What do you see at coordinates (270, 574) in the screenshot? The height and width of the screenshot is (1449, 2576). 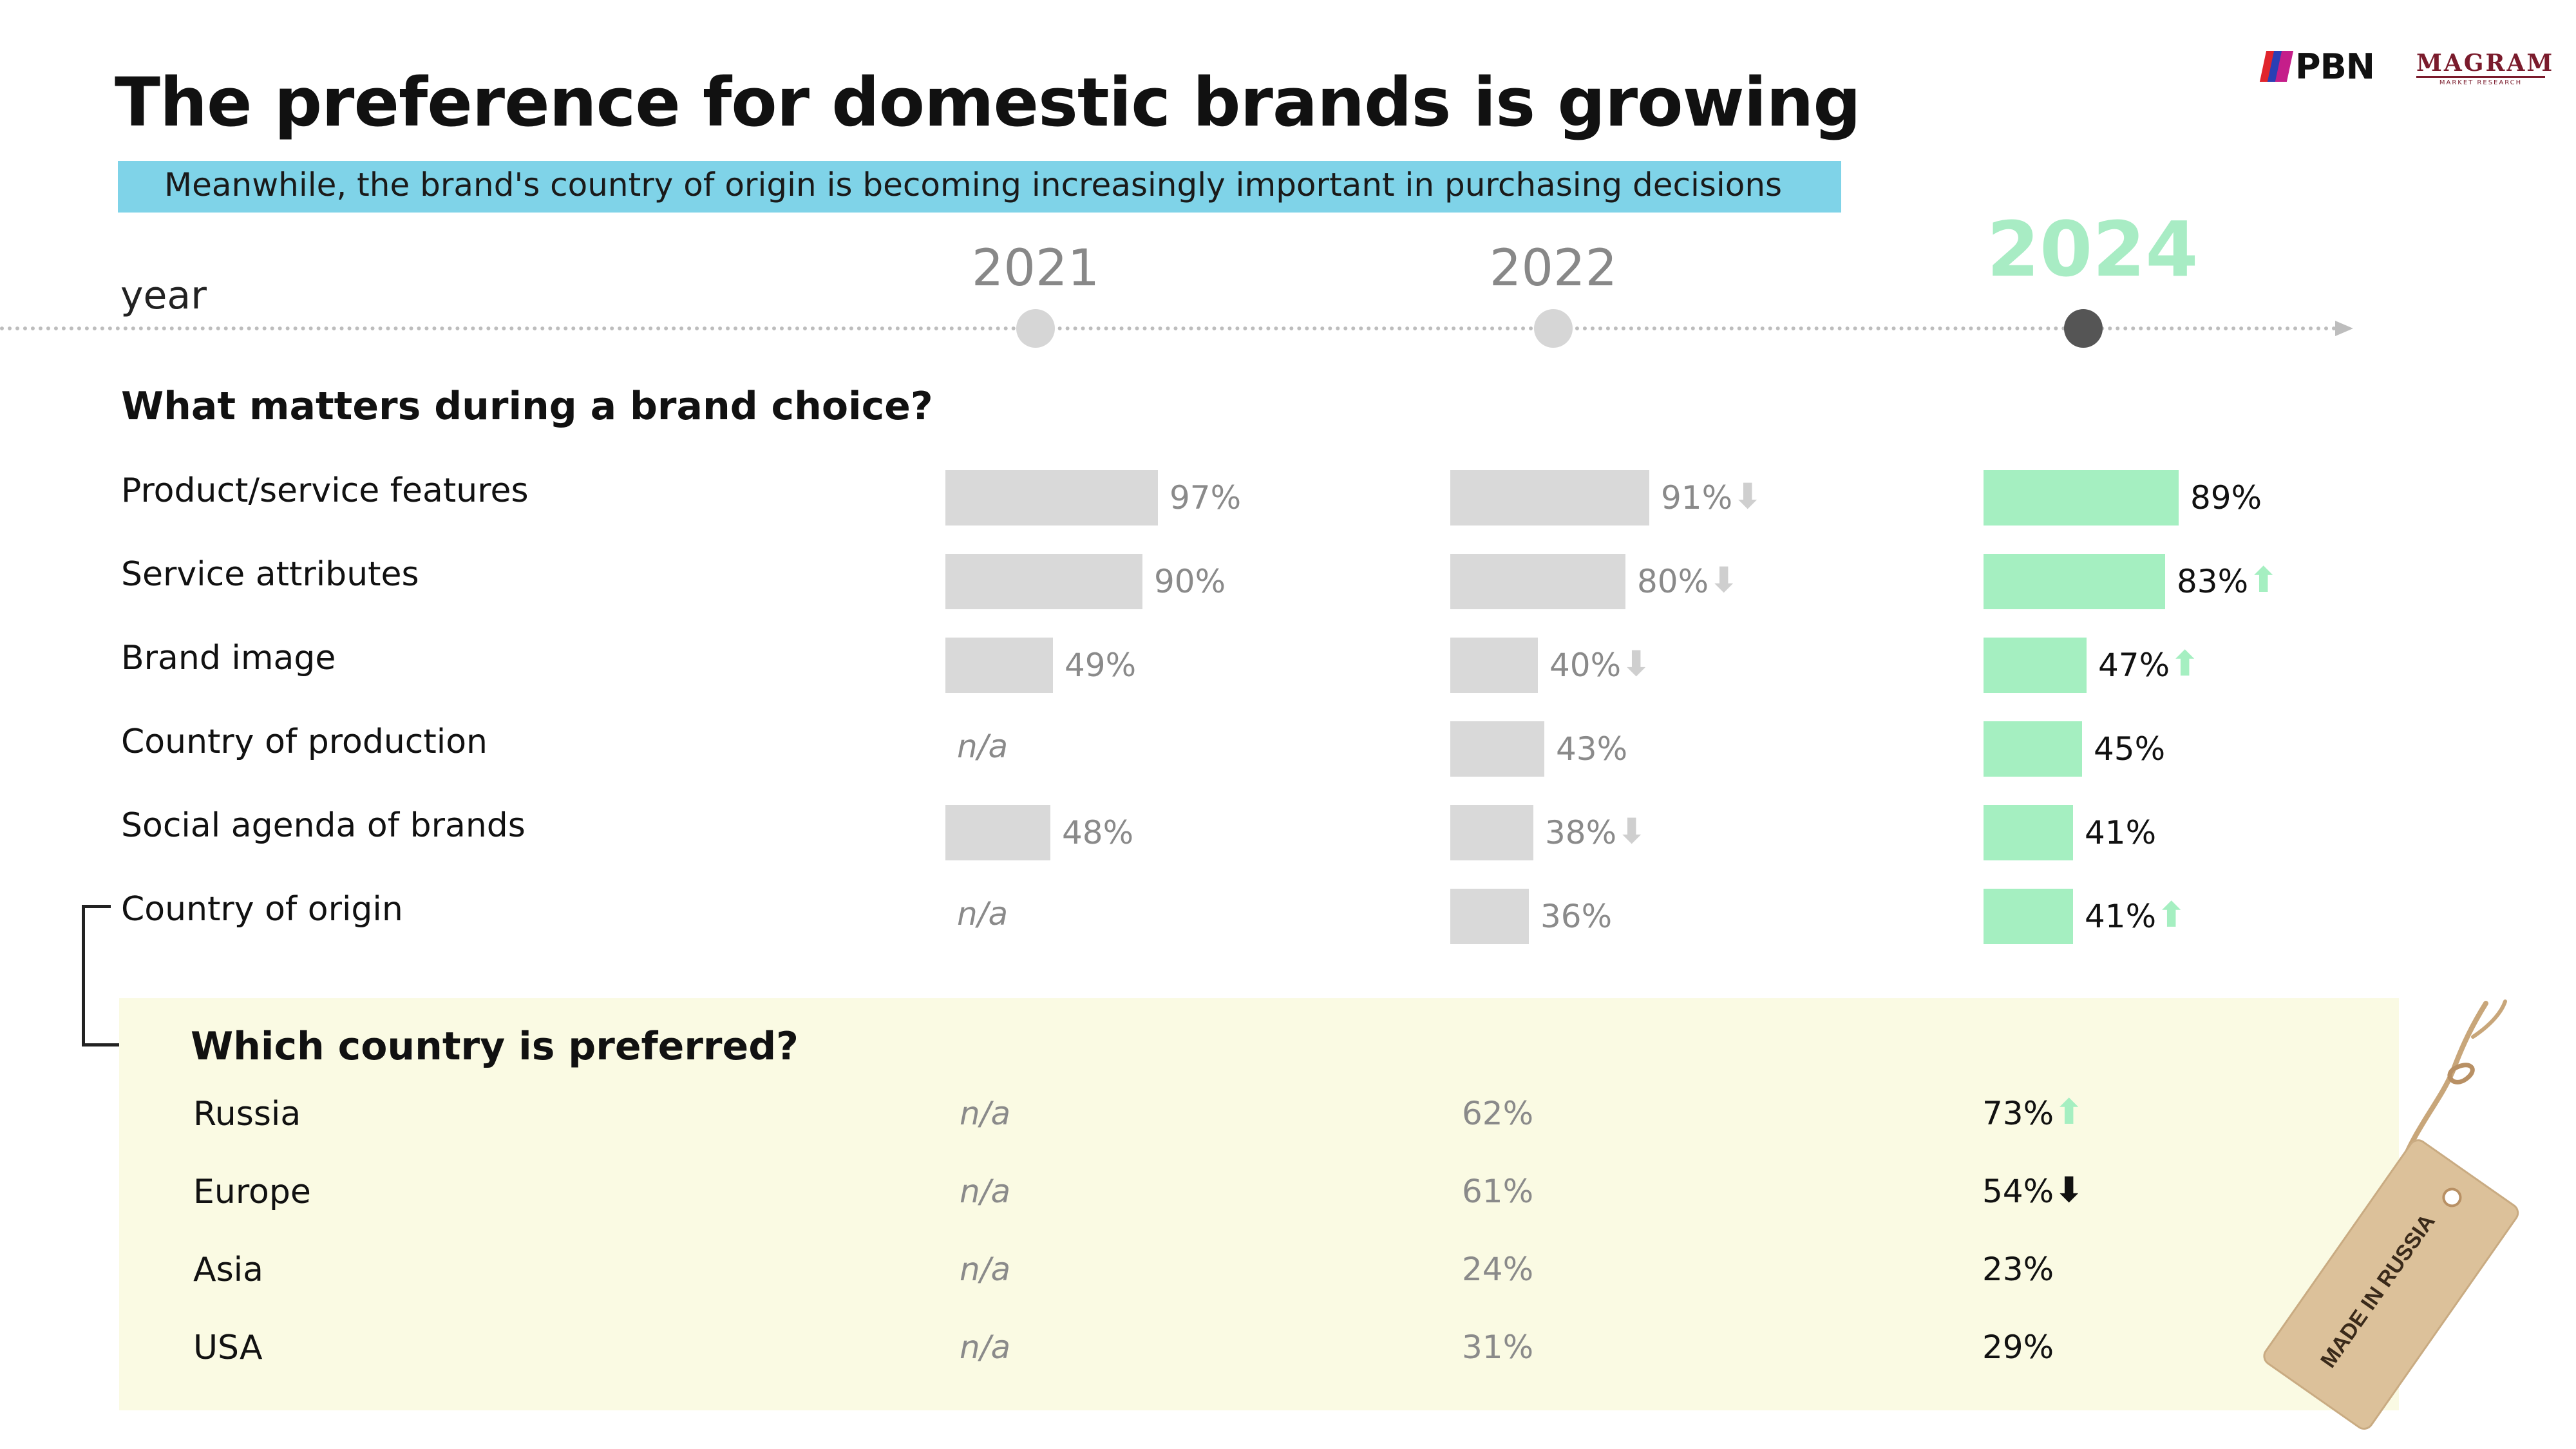 I see `row-label-service-attributes: Service attributes` at bounding box center [270, 574].